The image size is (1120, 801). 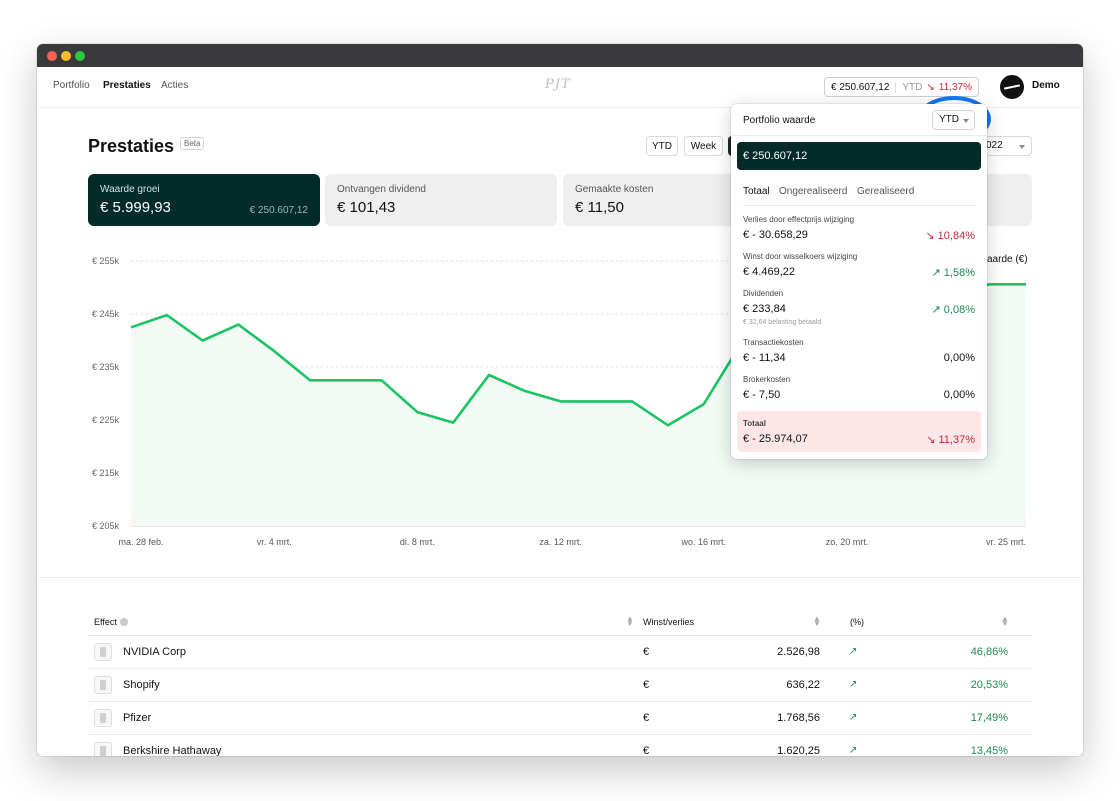 What do you see at coordinates (106, 367) in the screenshot?
I see `y-tick-label: € 235k` at bounding box center [106, 367].